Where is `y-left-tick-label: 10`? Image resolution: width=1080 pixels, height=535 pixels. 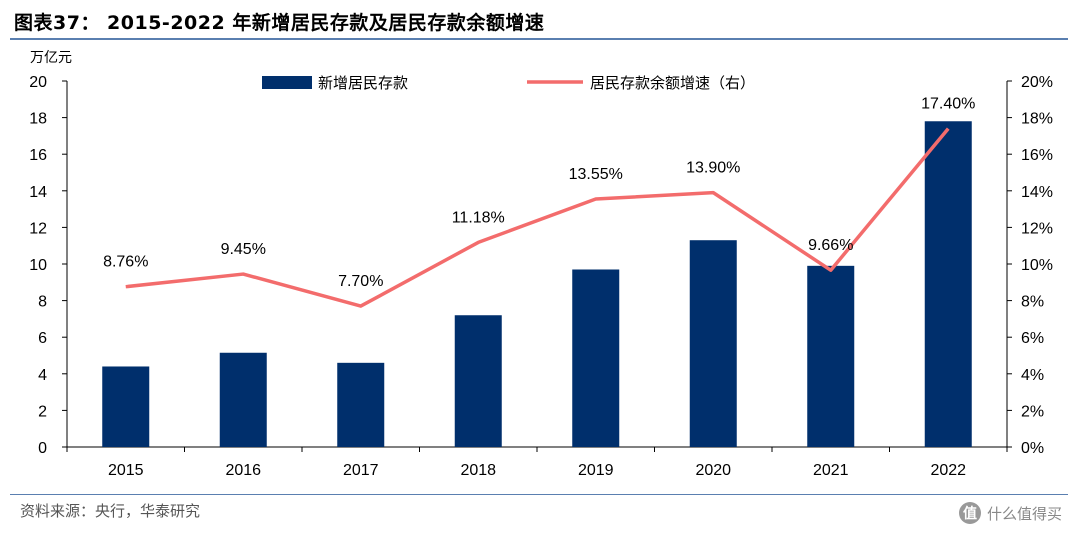
y-left-tick-label: 10 is located at coordinates (38, 265).